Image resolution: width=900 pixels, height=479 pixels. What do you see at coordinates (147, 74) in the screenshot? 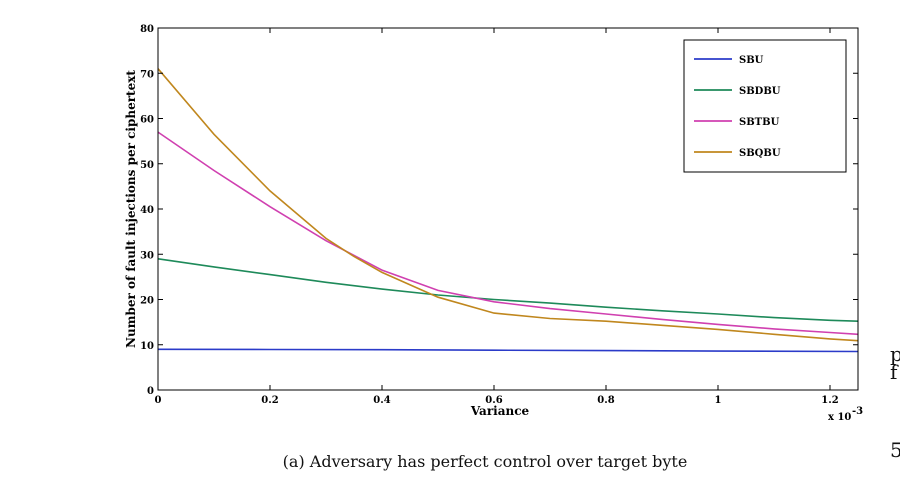
I see `y-tick-label: 70` at bounding box center [147, 74].